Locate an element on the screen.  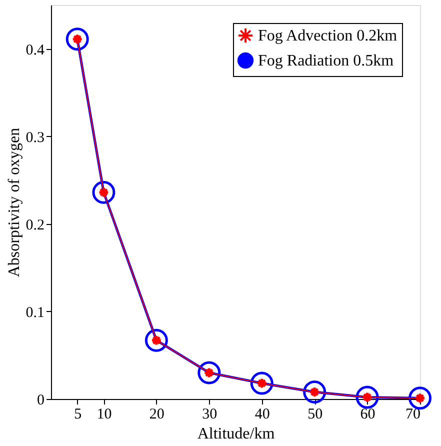
x-tick-label: 70 is located at coordinates (413, 414).